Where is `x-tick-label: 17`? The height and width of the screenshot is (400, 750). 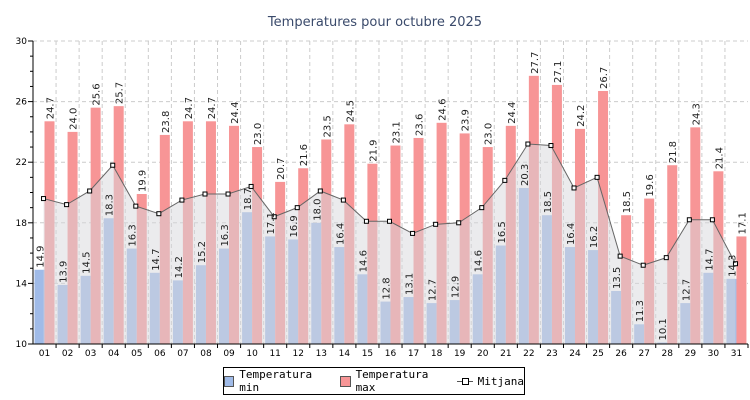 x-tick-label: 17 is located at coordinates (413, 354).